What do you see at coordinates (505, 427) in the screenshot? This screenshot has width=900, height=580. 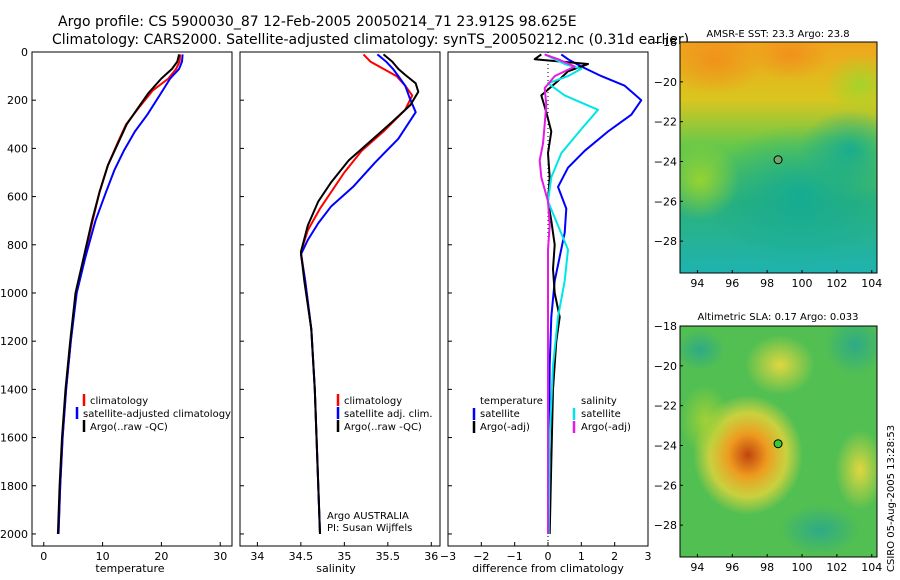 I see `legend-label-temp-argo: Argo(-adj)` at bounding box center [505, 427].